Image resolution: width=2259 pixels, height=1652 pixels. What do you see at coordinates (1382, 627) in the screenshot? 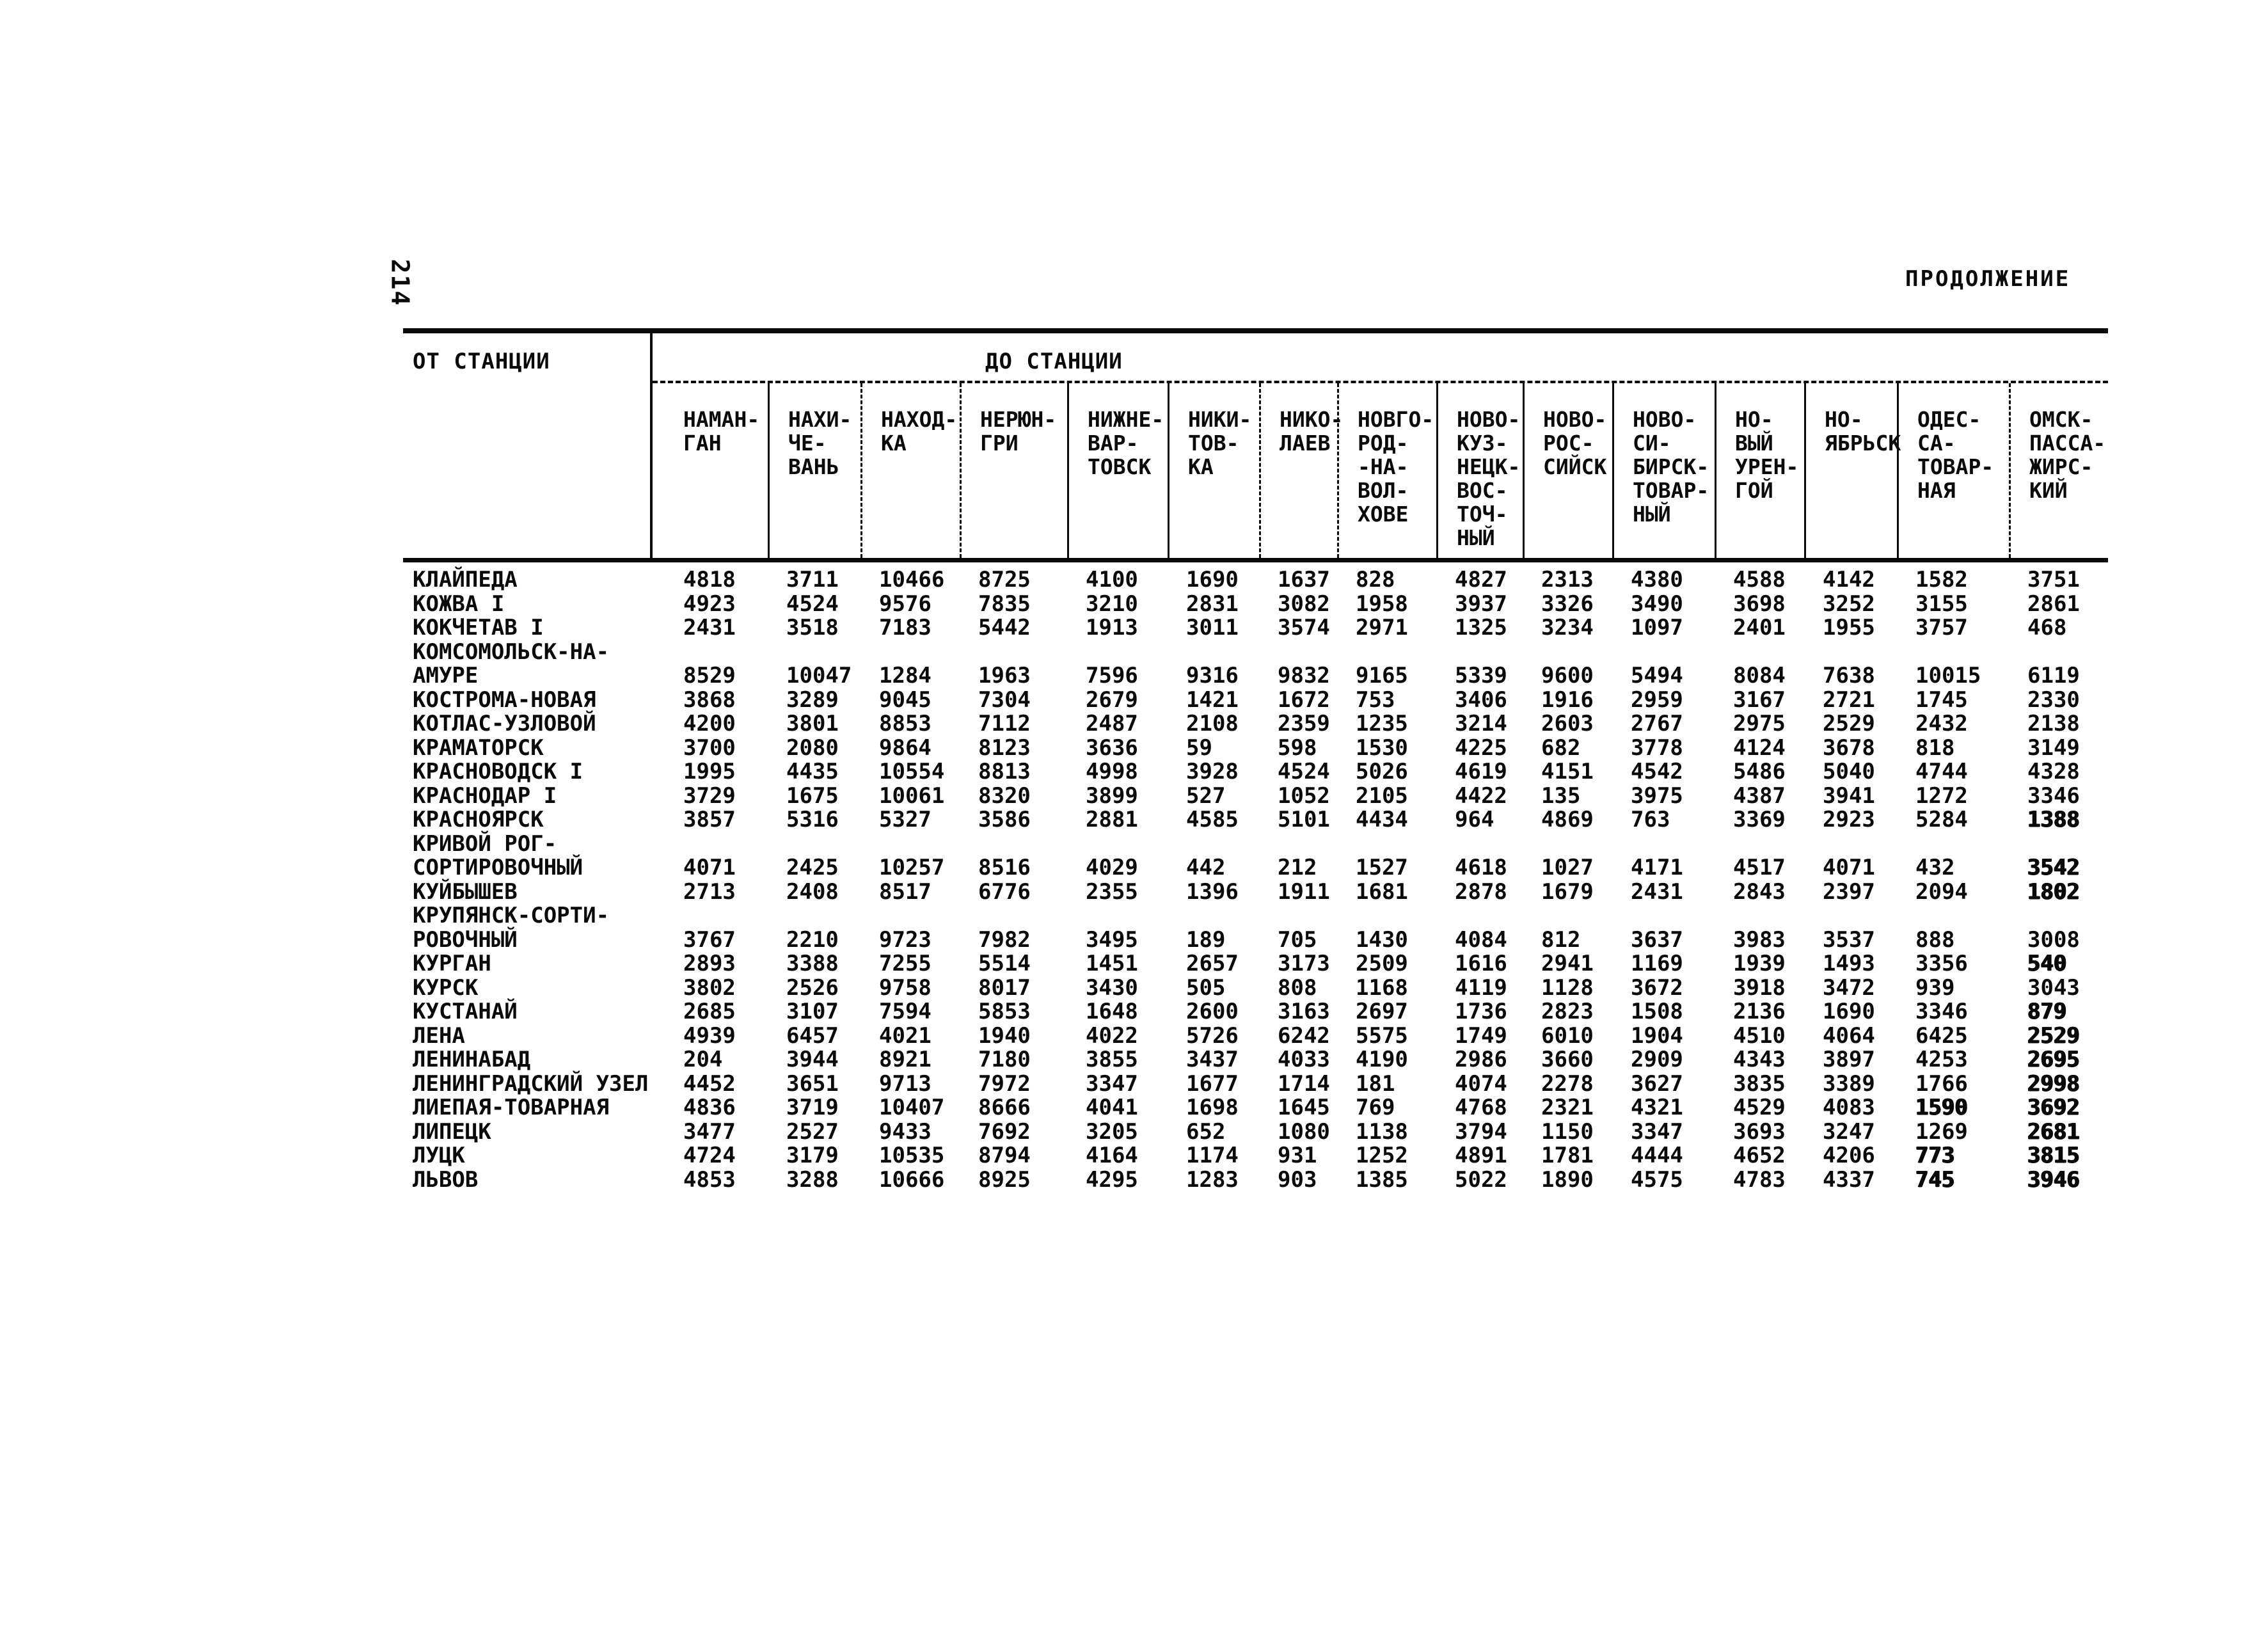
I see `distance-value: 2971` at bounding box center [1382, 627].